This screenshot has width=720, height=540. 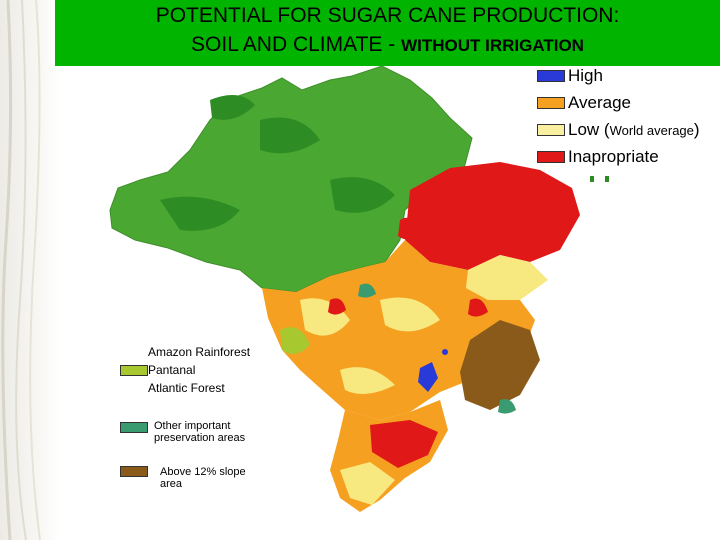 What do you see at coordinates (172, 370) in the screenshot?
I see `inset-label-pantanal: Pantanal` at bounding box center [172, 370].